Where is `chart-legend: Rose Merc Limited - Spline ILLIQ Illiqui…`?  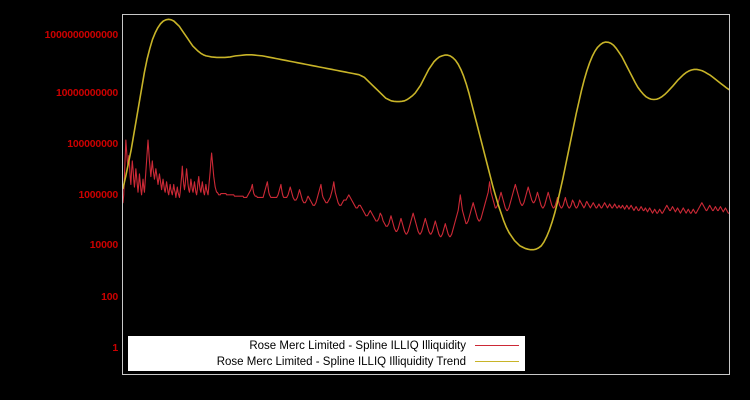 chart-legend: Rose Merc Limited - Spline ILLIQ Illiqui… is located at coordinates (326, 353).